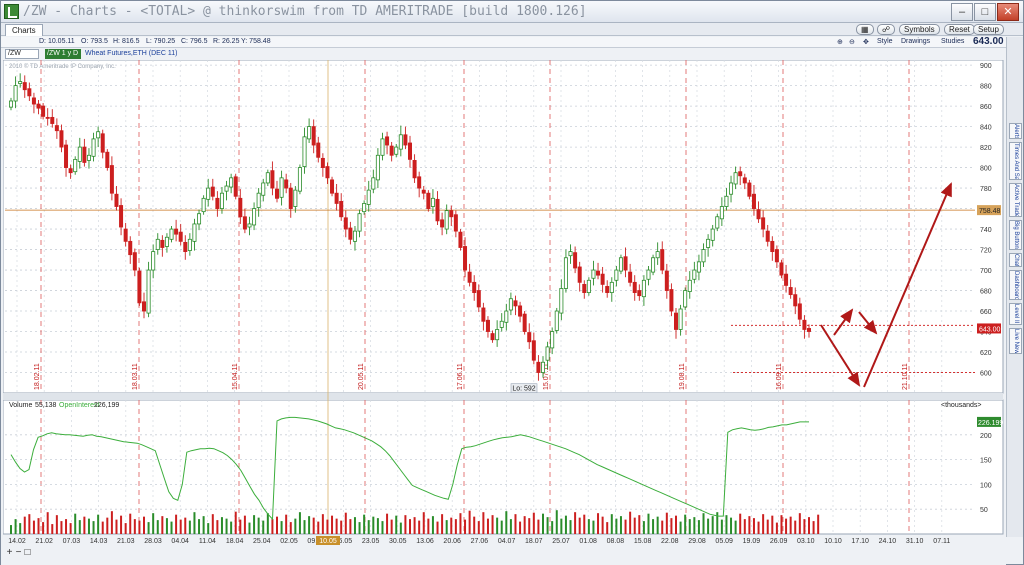 This screenshot has height=565, width=1024. What do you see at coordinates (22, 54) in the screenshot?
I see `symbol-input: /ZW` at bounding box center [22, 54].